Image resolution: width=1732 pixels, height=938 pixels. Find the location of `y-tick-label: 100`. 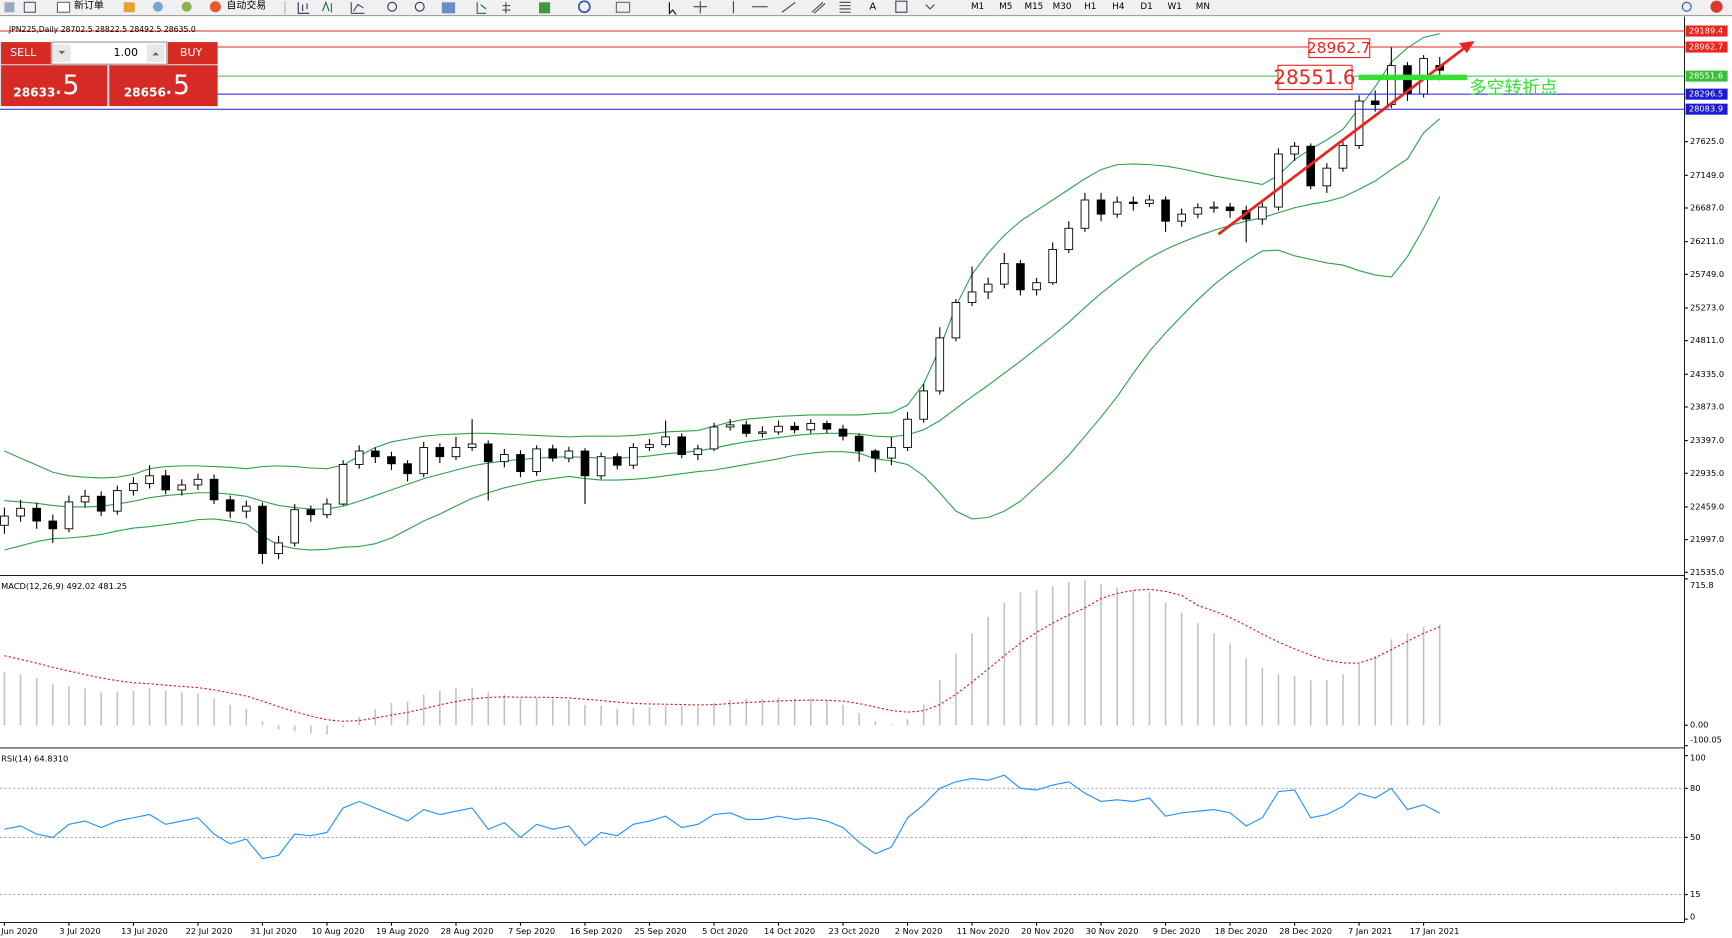

y-tick-label: 100 is located at coordinates (1698, 757).